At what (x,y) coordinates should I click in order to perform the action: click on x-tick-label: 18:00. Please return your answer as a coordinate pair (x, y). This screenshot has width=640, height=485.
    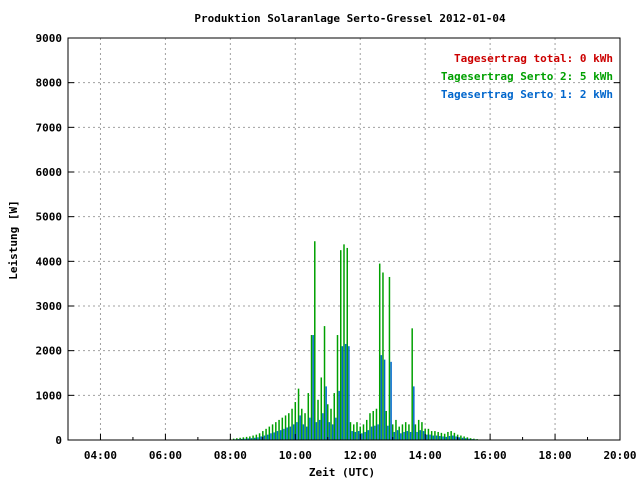
    Looking at the image, I should click on (554, 455).